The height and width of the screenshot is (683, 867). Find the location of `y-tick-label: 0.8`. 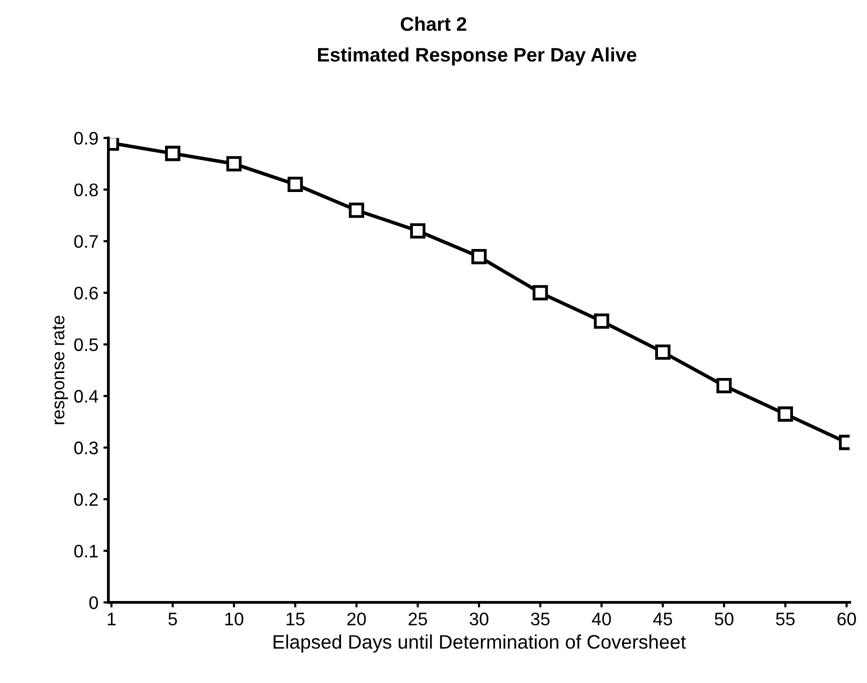

y-tick-label: 0.8 is located at coordinates (86, 190).